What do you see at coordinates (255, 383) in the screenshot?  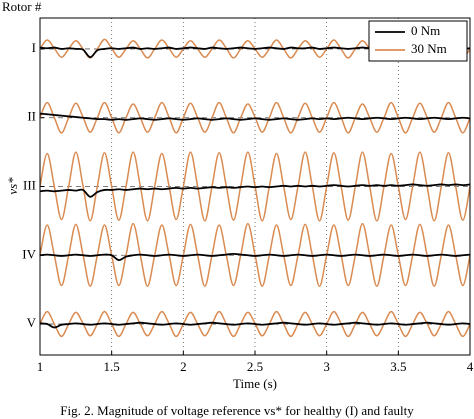 I see `x-axis-label: Time (s)` at bounding box center [255, 383].